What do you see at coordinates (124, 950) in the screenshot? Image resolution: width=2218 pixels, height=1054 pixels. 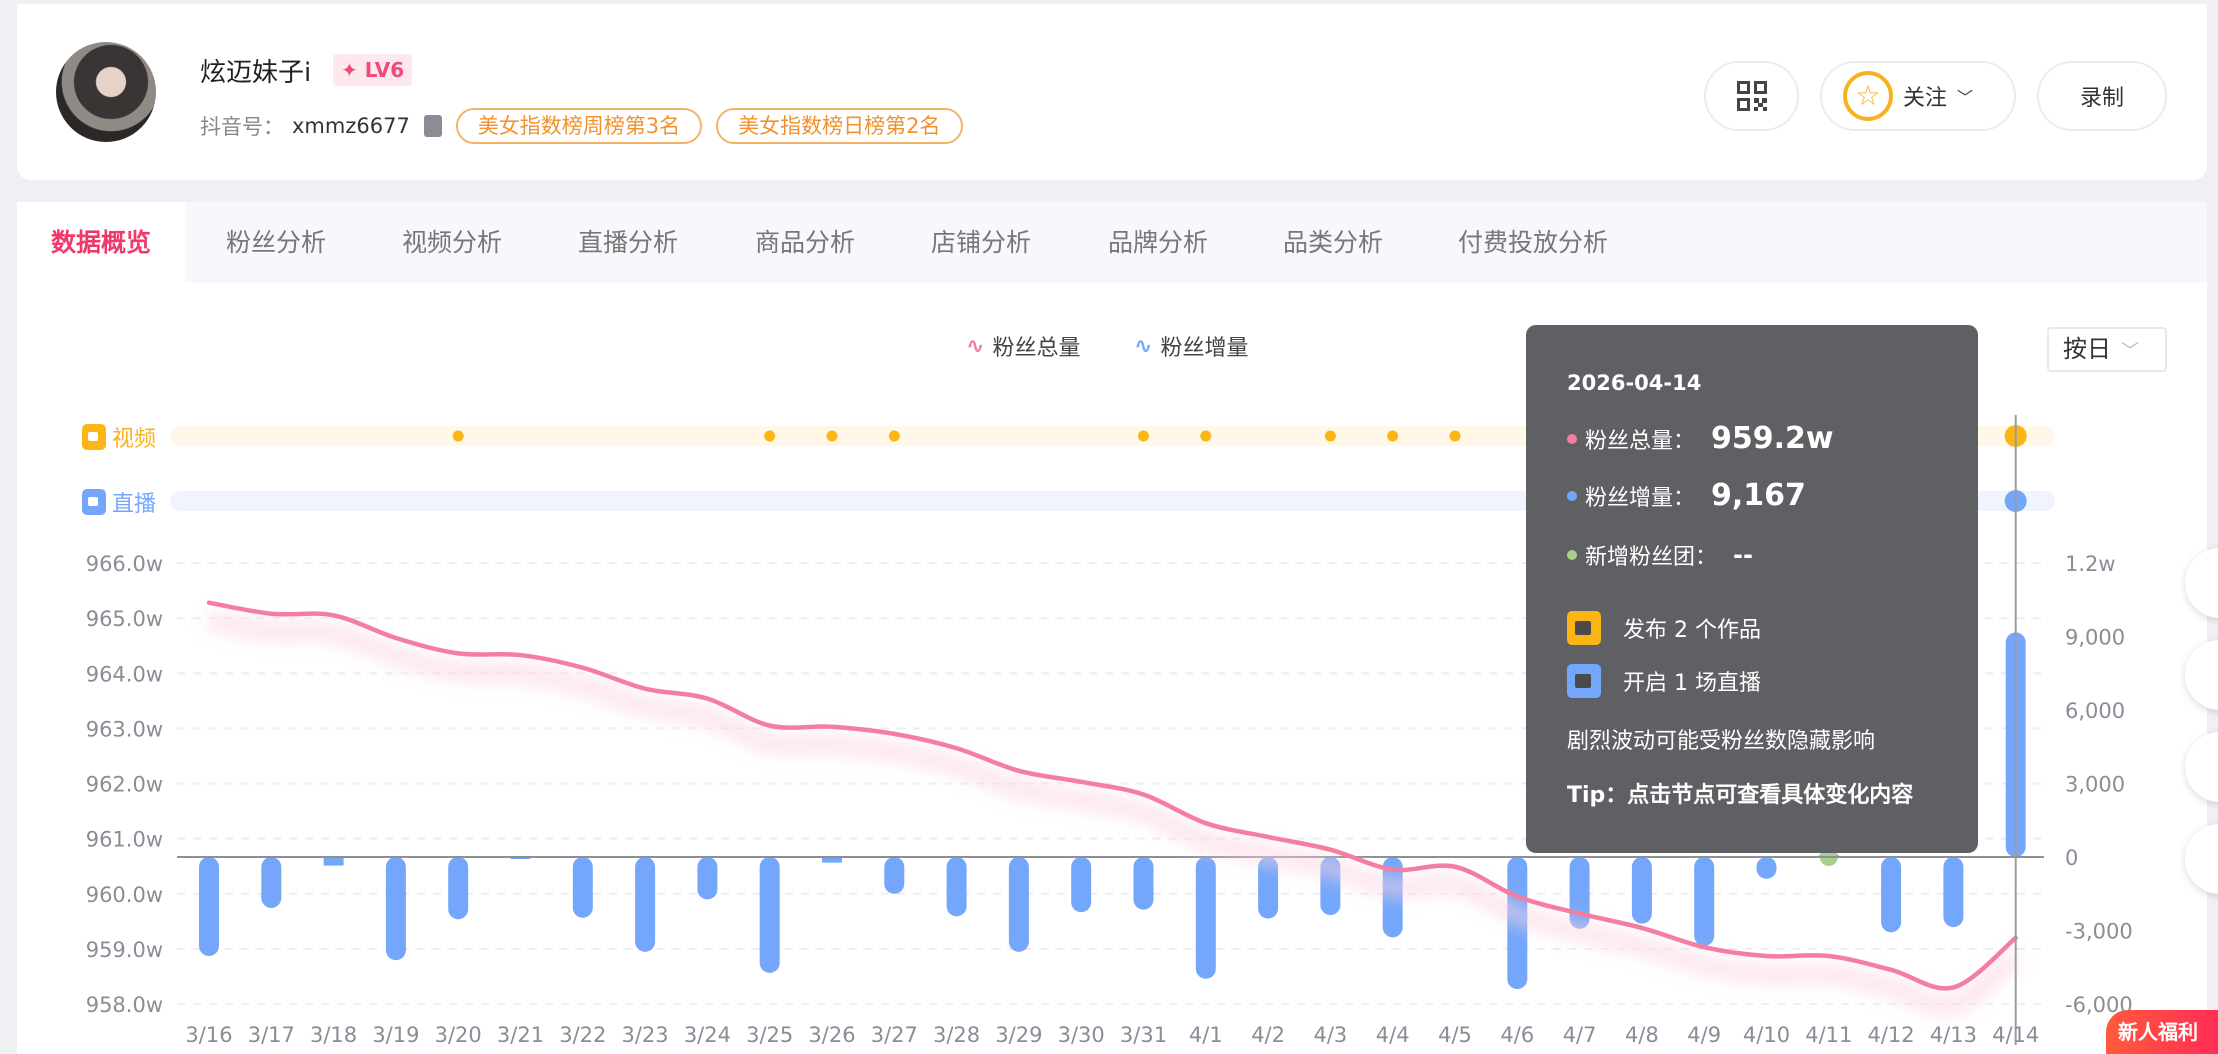 I see `left-axis-tick: 959.0w` at bounding box center [124, 950].